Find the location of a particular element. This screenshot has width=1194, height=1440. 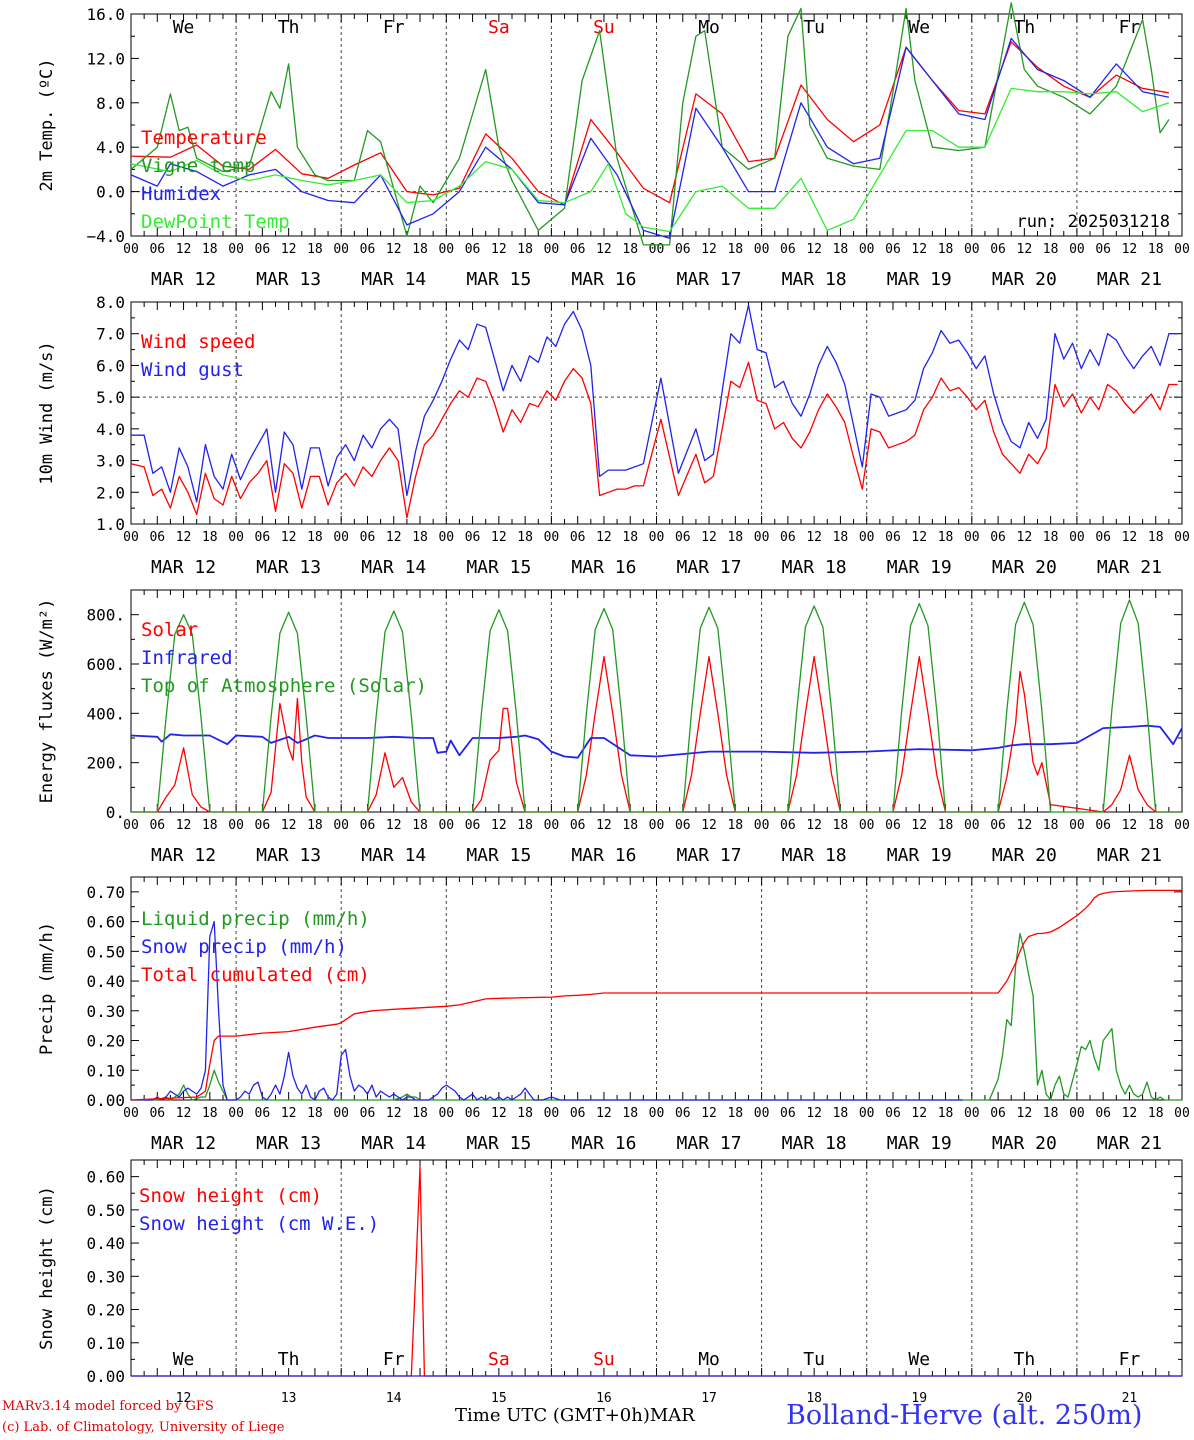

series-line-total-cumulated-cm- is located at coordinates (656, 995).